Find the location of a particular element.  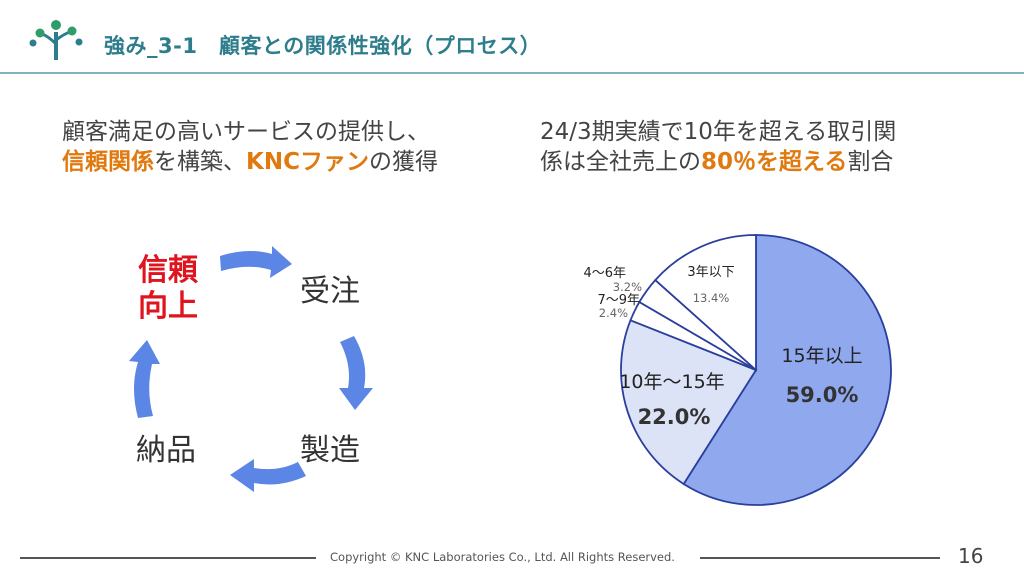

arrow-up-icon is located at coordinates (144, 379).